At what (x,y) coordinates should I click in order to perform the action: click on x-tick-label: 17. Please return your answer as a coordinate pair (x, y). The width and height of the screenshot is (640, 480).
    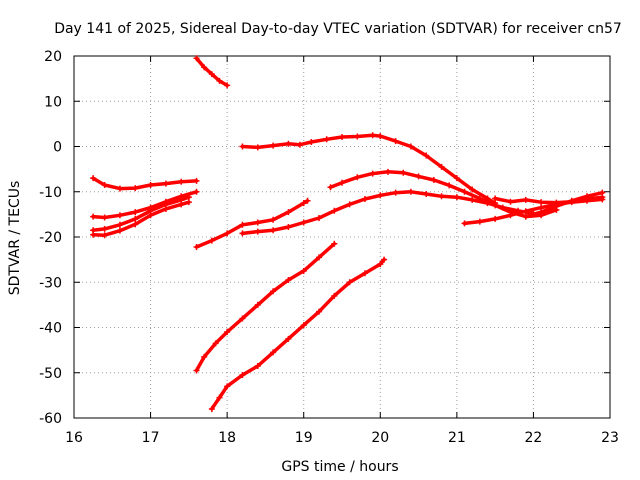
    Looking at the image, I should click on (151, 438).